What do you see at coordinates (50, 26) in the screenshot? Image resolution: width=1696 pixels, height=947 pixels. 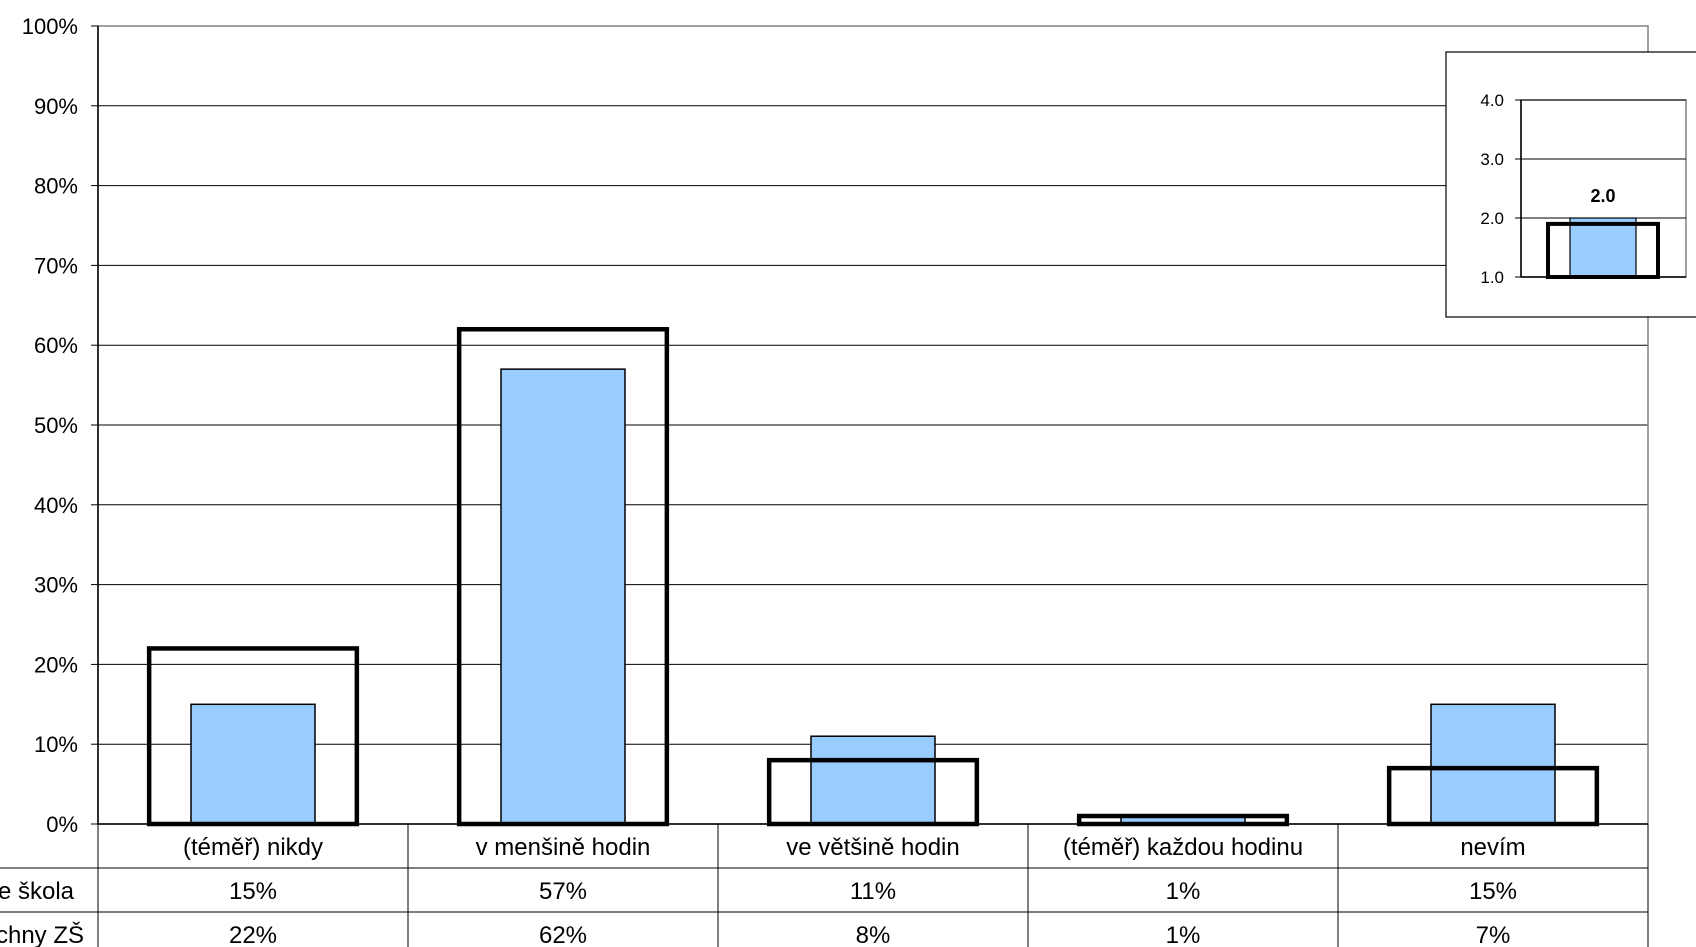 I see `y-tick-label: 100%` at bounding box center [50, 26].